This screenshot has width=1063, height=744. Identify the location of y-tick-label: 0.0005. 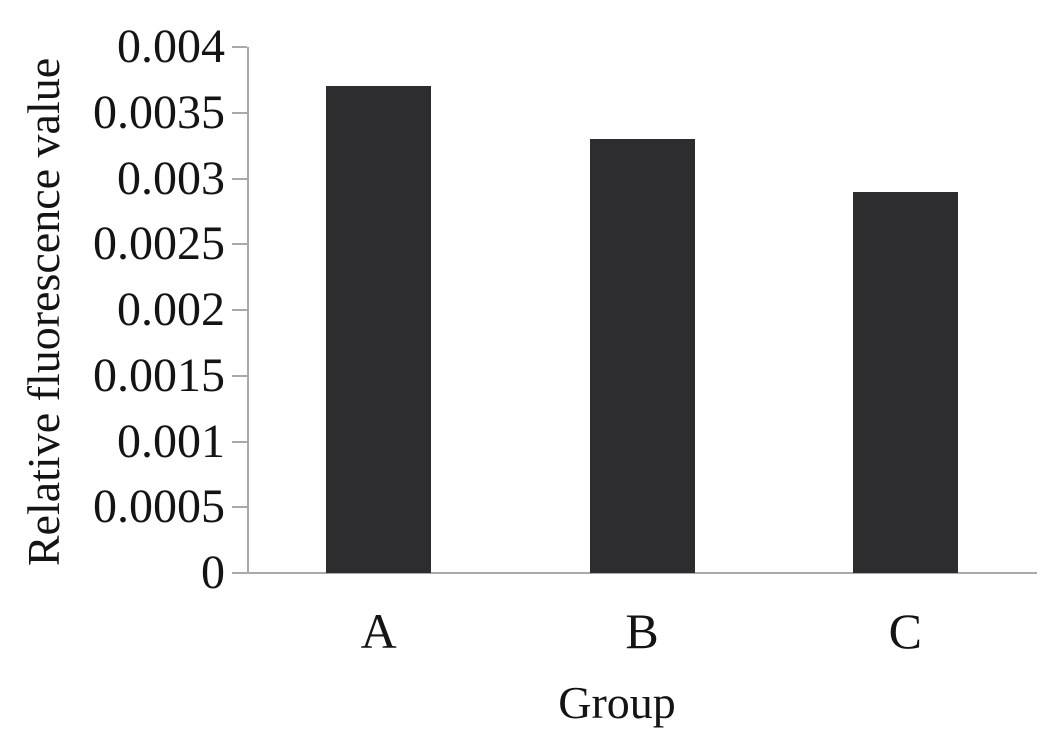
(159, 507).